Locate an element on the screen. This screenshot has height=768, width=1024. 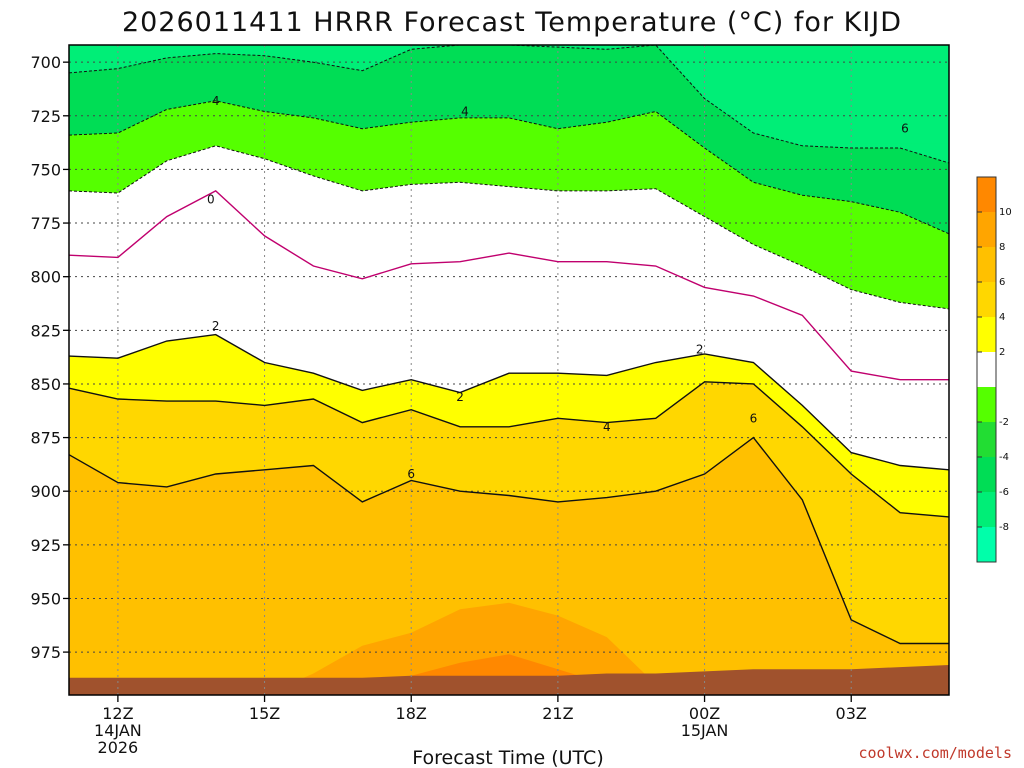
y-tick-label: 725 is located at coordinates (45, 116).